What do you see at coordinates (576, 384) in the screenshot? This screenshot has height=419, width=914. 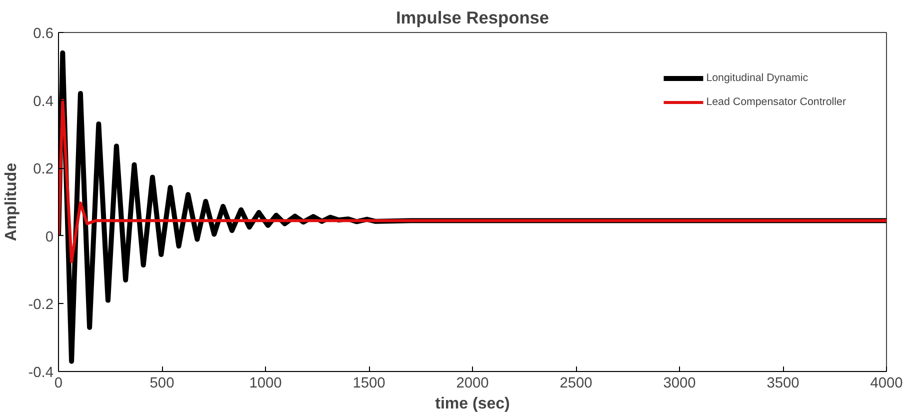 I see `x-tick-label: 2500` at bounding box center [576, 384].